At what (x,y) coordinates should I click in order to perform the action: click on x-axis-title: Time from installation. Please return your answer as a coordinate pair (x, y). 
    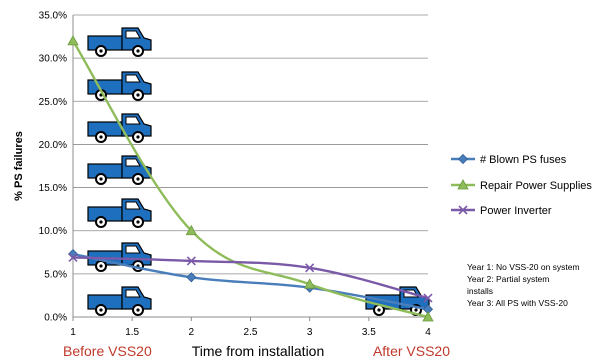
    Looking at the image, I should click on (258, 351).